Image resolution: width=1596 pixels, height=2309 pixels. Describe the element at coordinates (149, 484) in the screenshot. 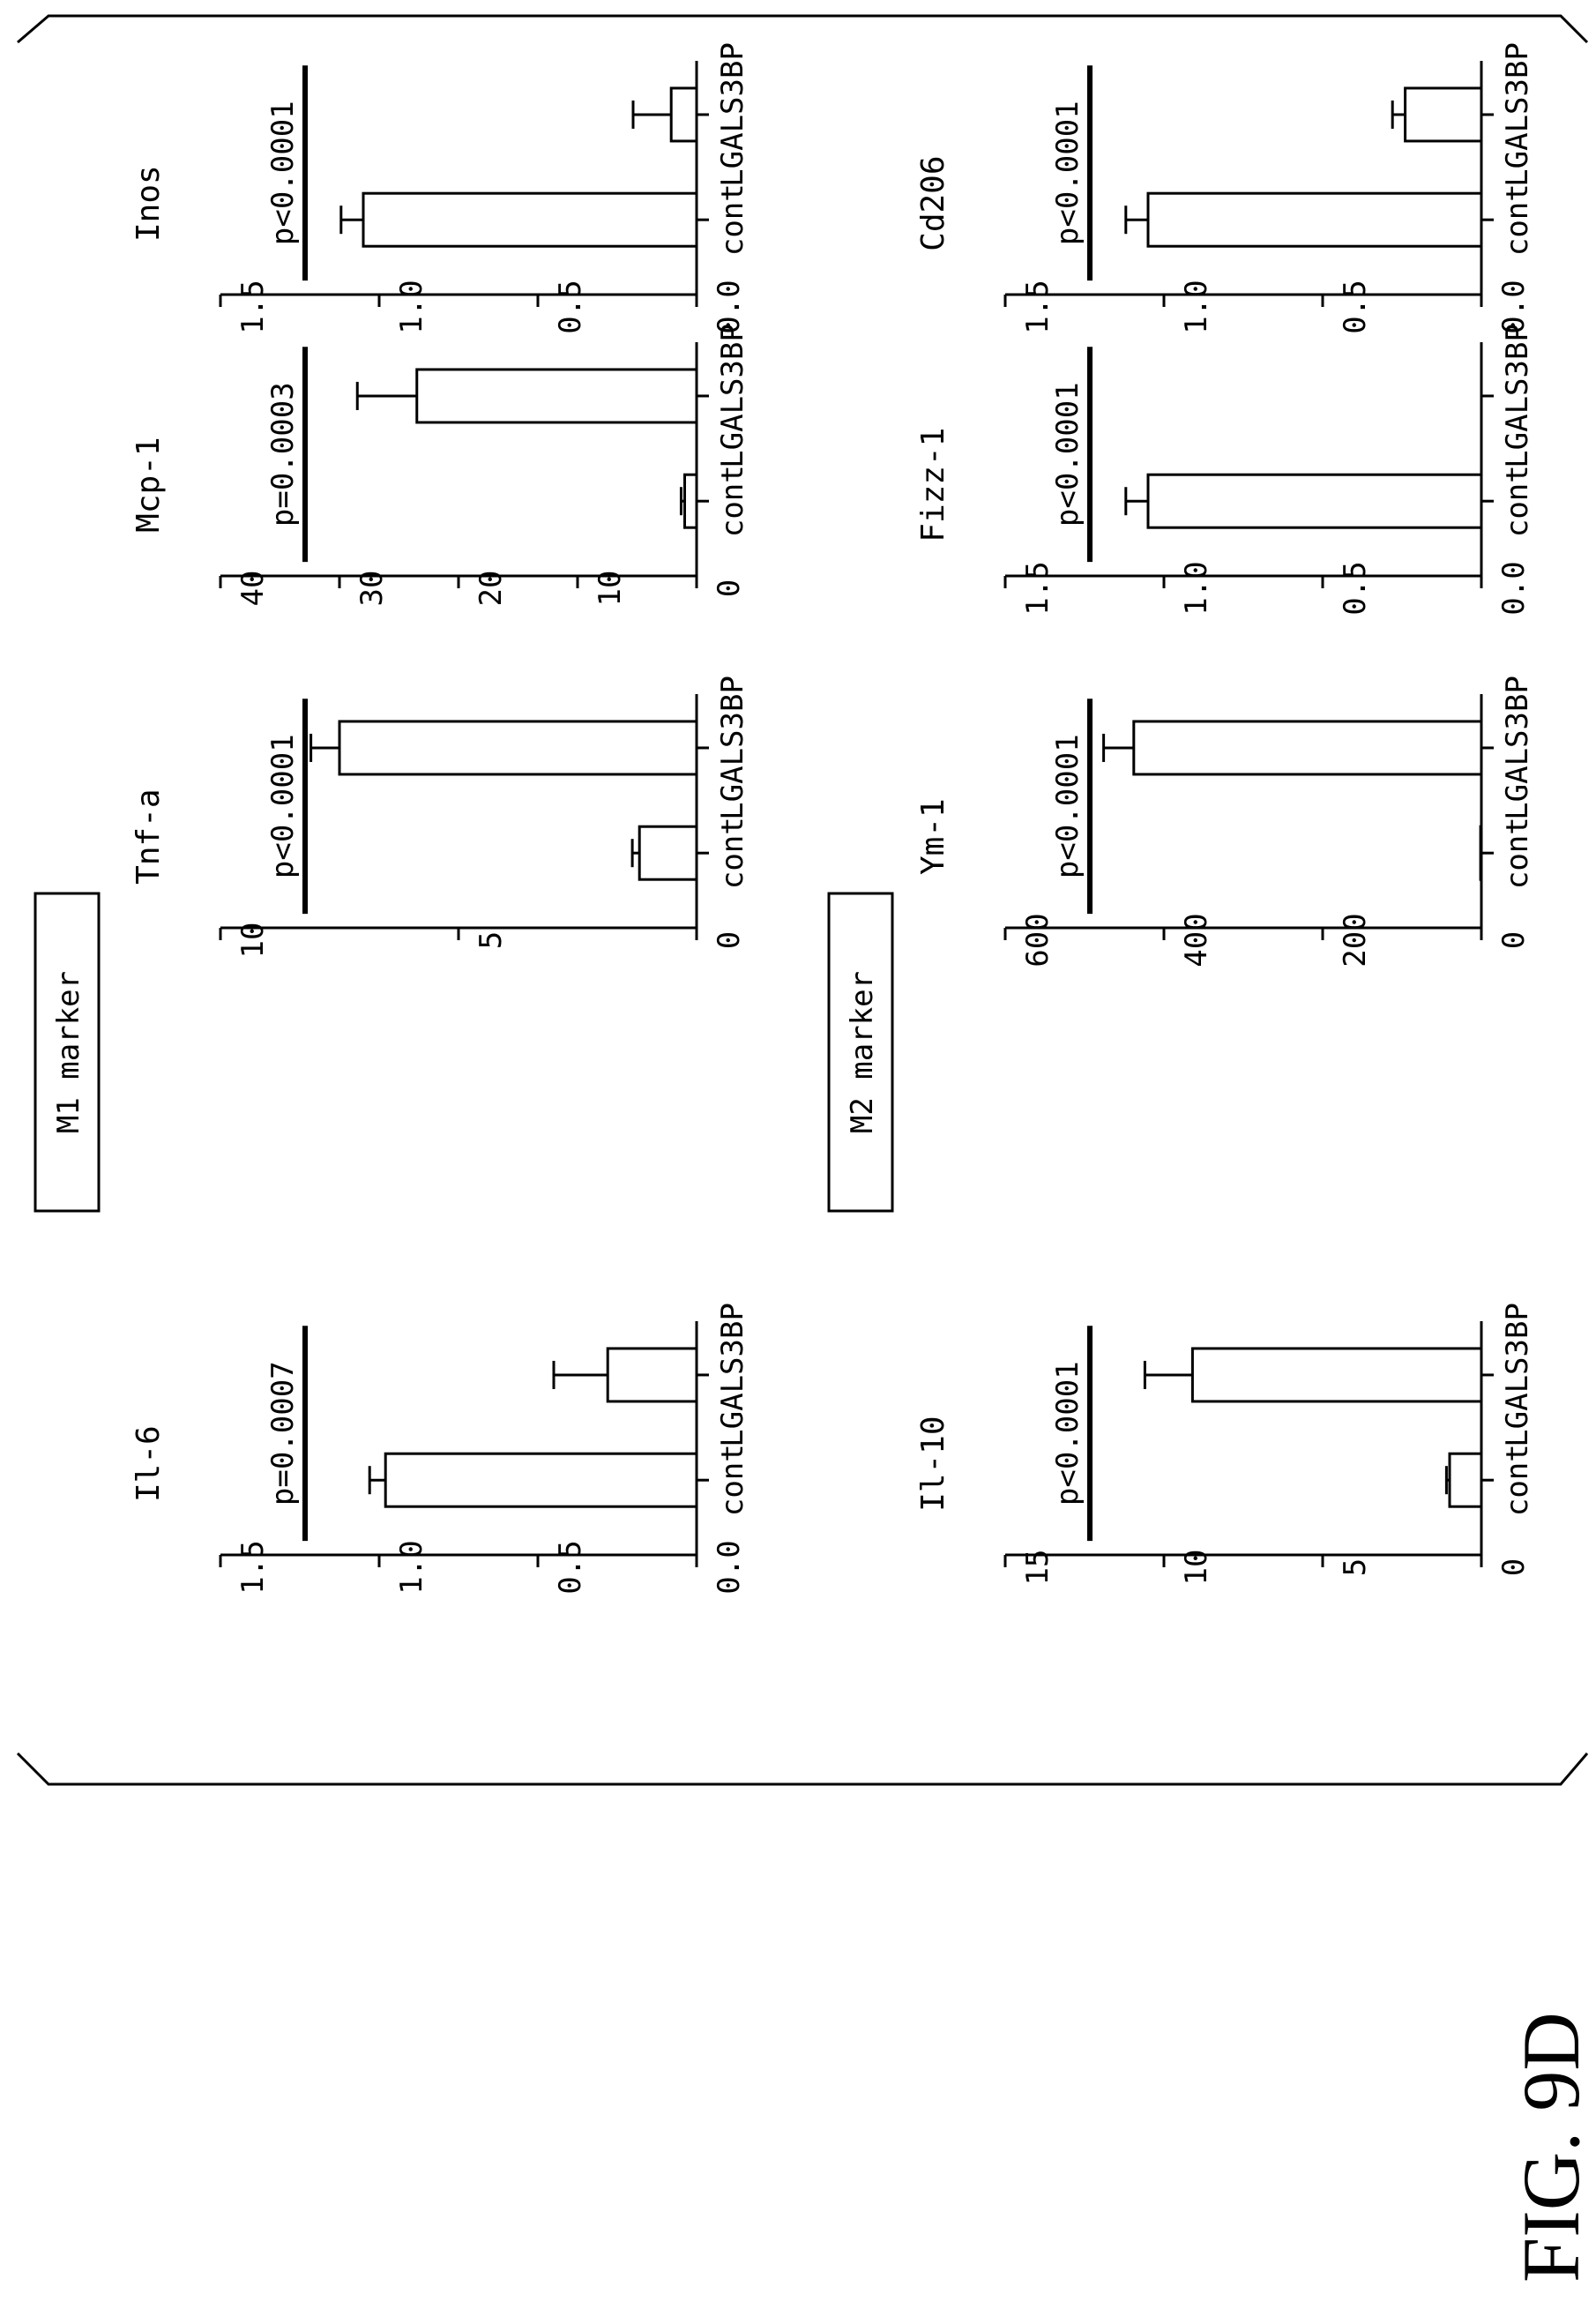

I see `chart-title: Mcp-1` at that location.